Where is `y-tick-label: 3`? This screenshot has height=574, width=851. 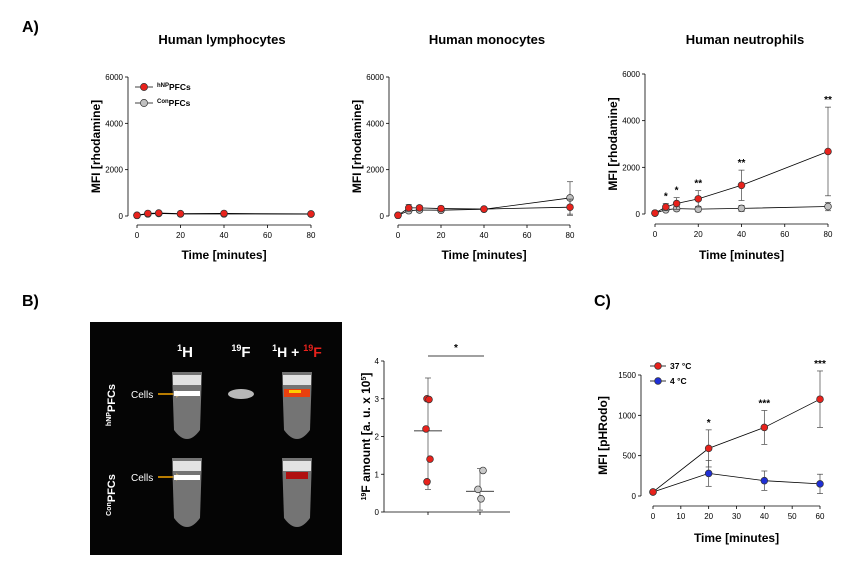 y-tick-label: 3 is located at coordinates (377, 399).